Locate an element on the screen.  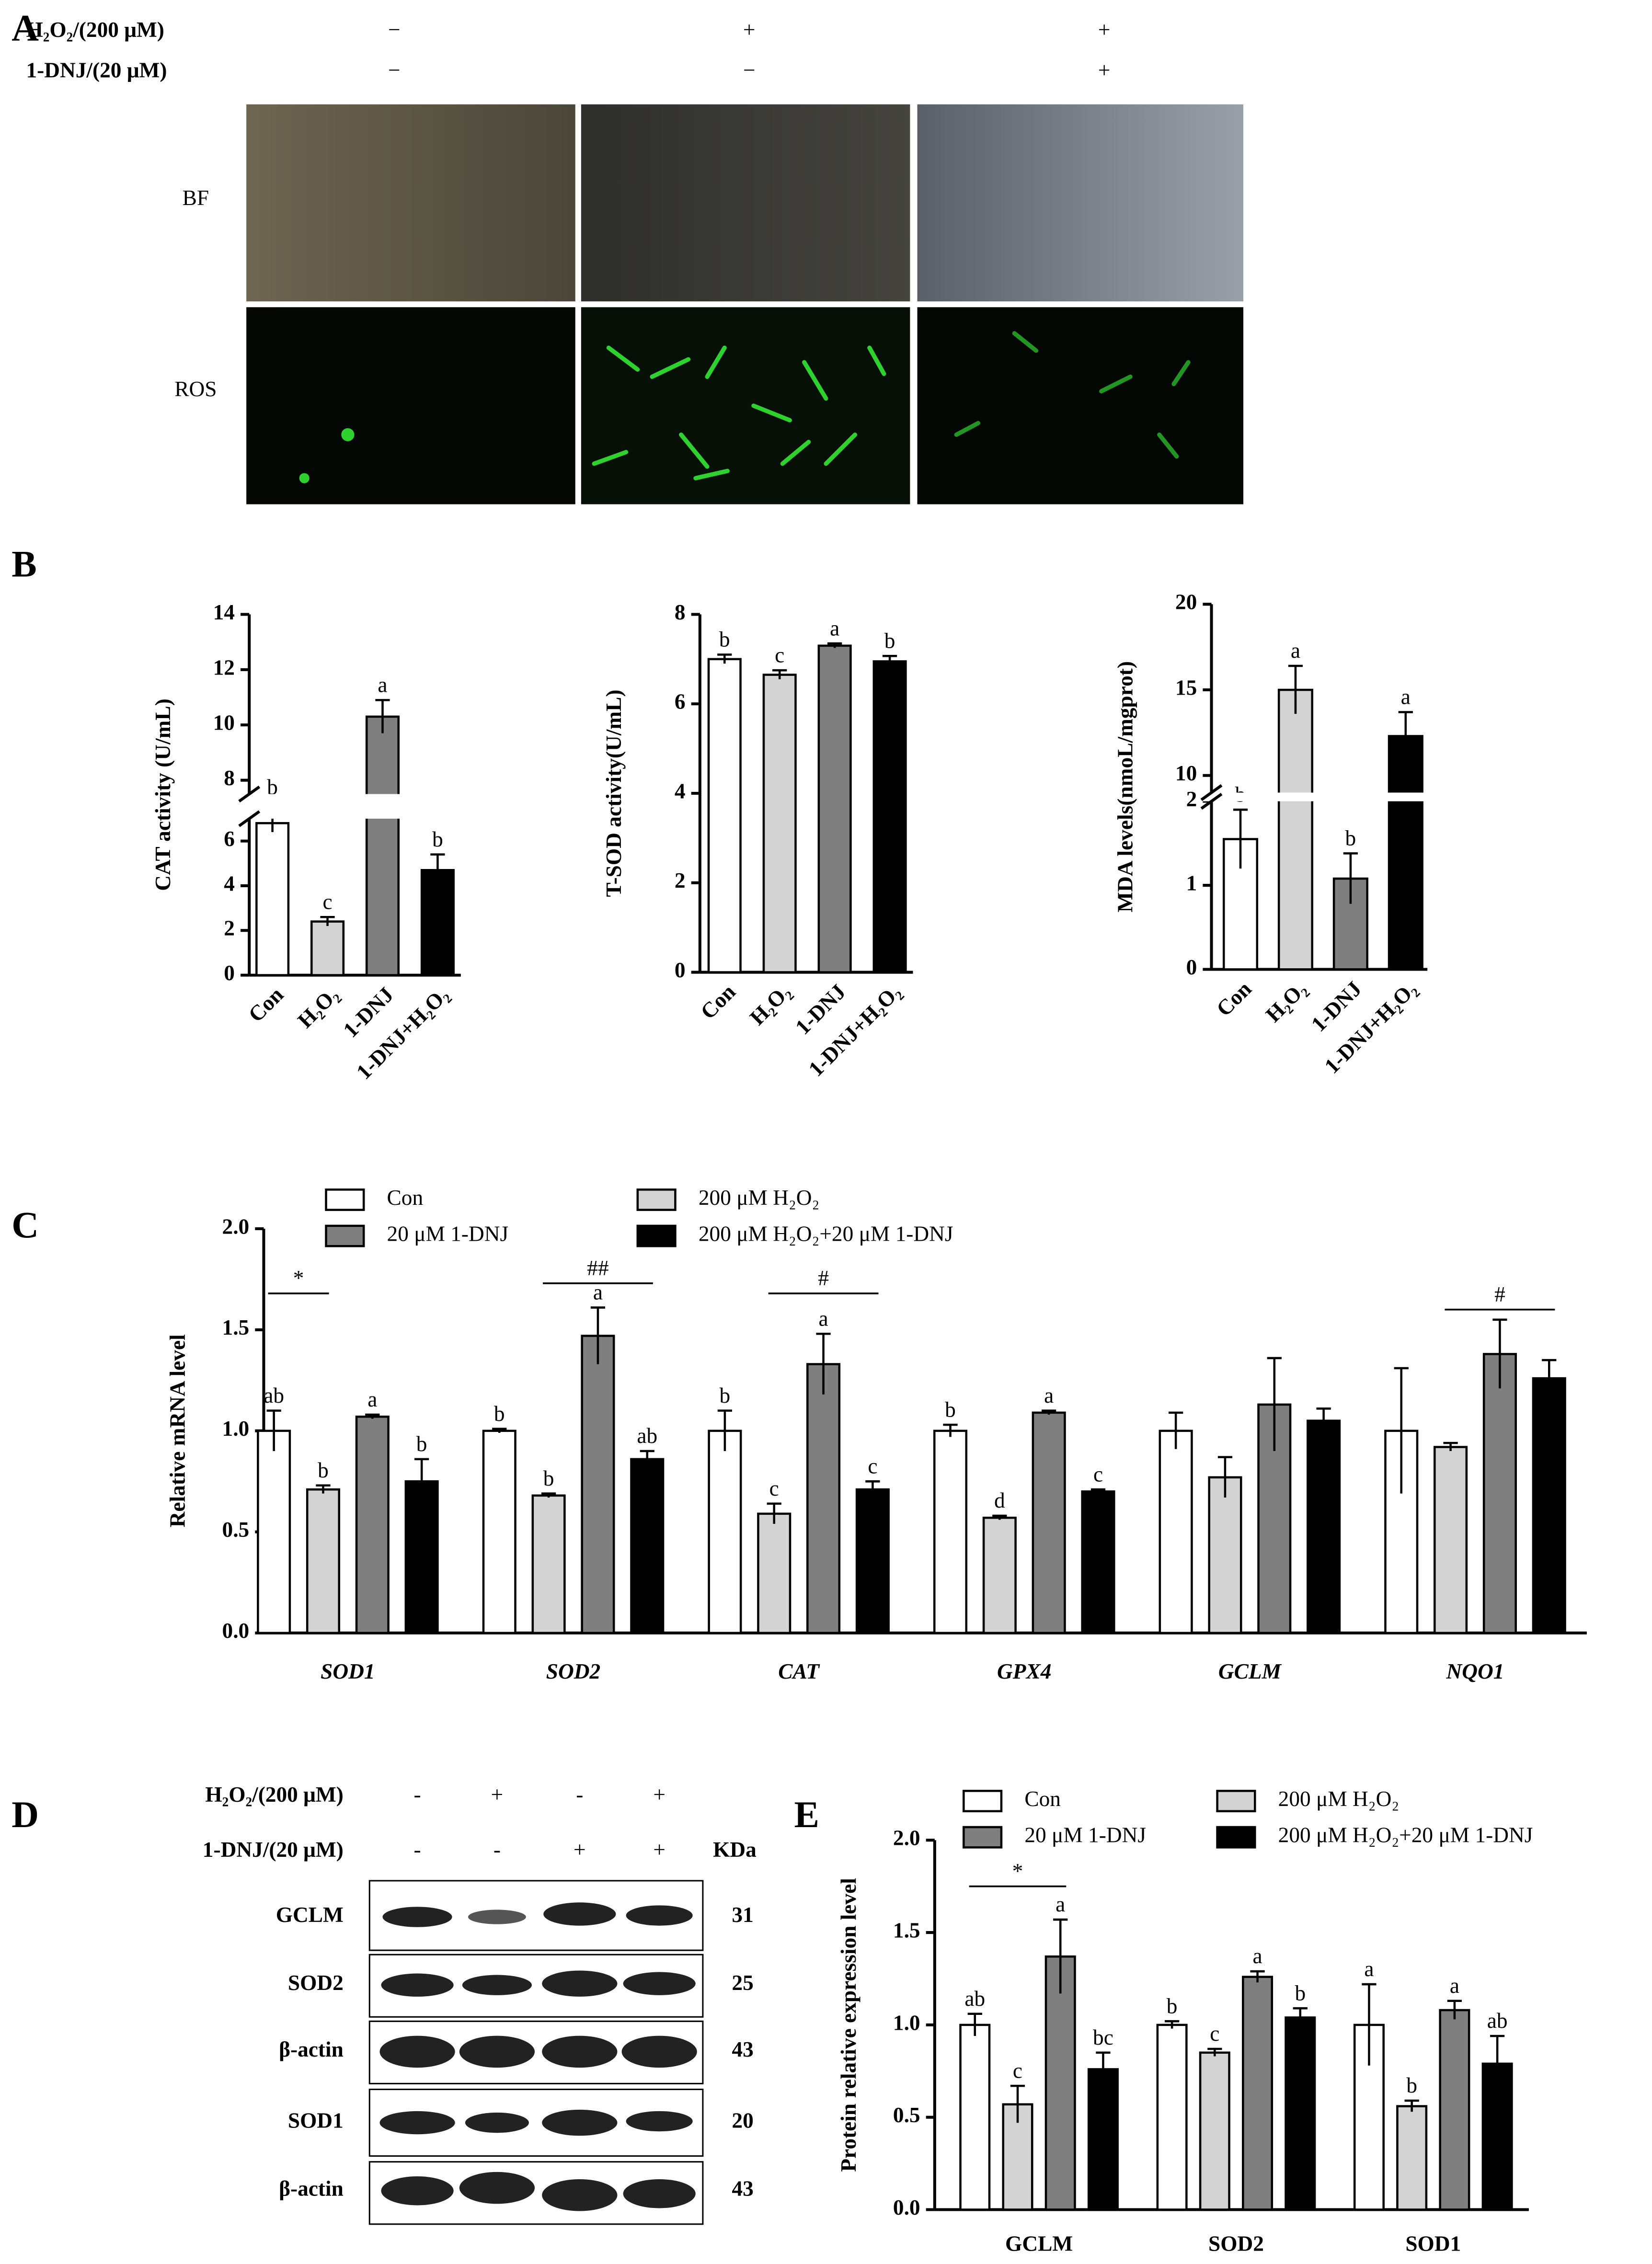
blot-kda: 43 is located at coordinates (742, 2189).